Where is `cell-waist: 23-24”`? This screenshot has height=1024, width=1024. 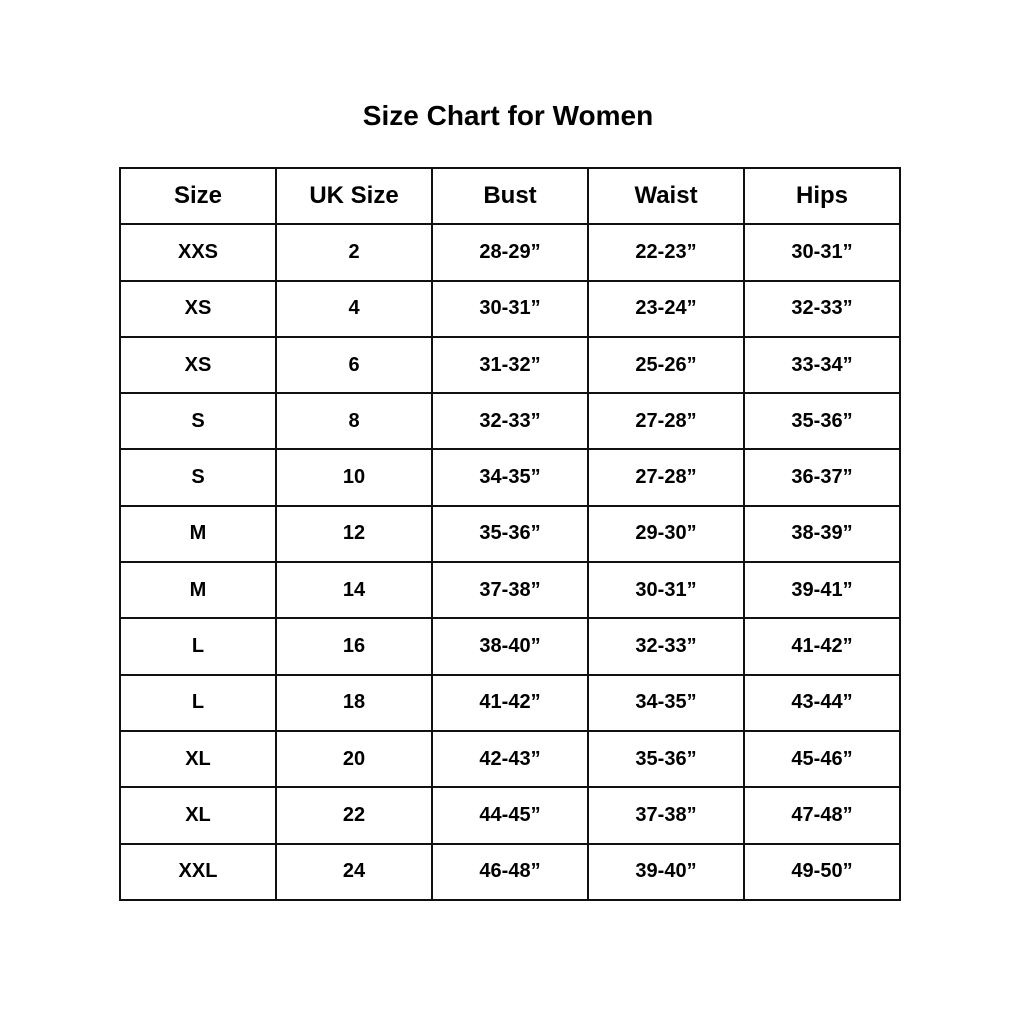 cell-waist: 23-24” is located at coordinates (666, 308).